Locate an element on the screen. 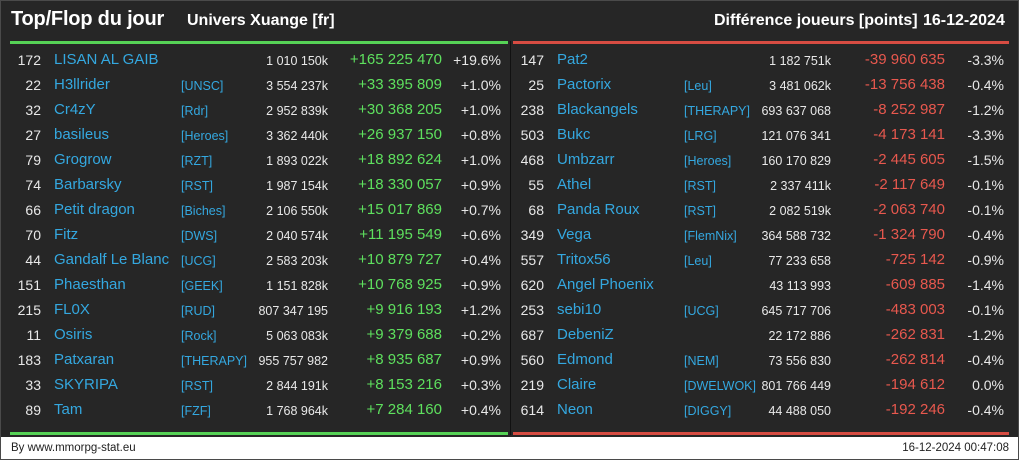 The width and height of the screenshot is (1019, 460). player-name-link: Tritox56 is located at coordinates (584, 259).